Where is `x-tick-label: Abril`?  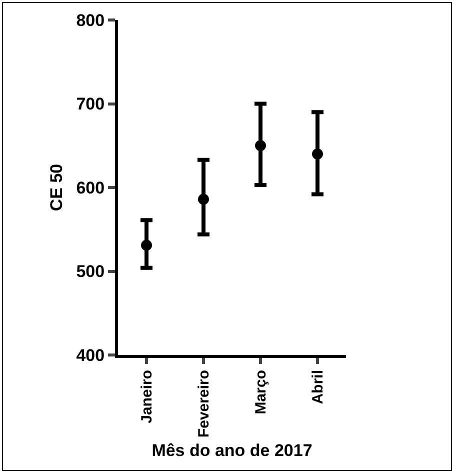
x-tick-label: Abril is located at coordinates (317, 387).